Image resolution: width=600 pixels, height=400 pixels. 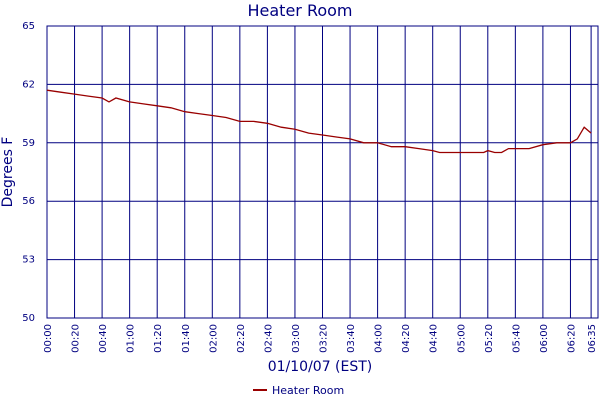 What do you see at coordinates (406, 338) in the screenshot?
I see `x-tick-label: 04:20` at bounding box center [406, 338].